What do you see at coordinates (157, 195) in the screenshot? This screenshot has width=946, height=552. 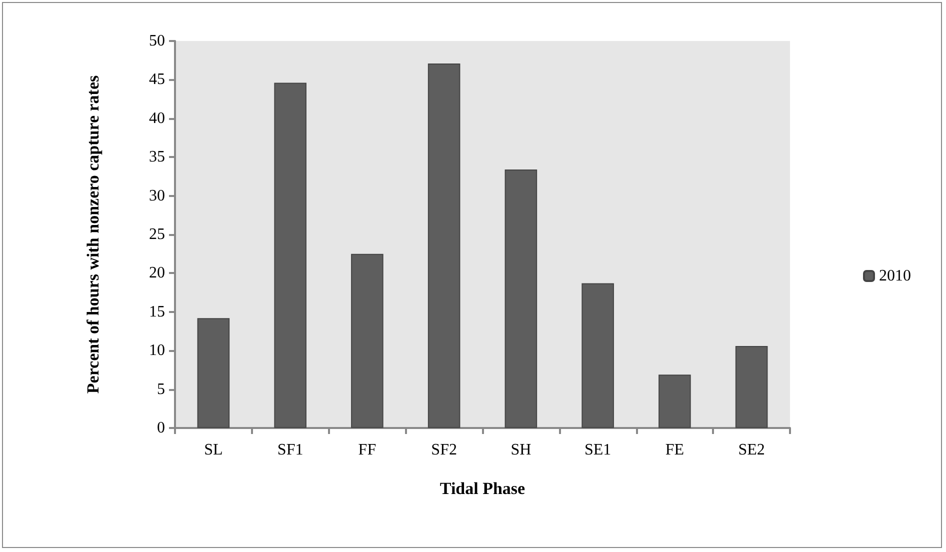 I see `y-tick-label: 30` at bounding box center [157, 195].